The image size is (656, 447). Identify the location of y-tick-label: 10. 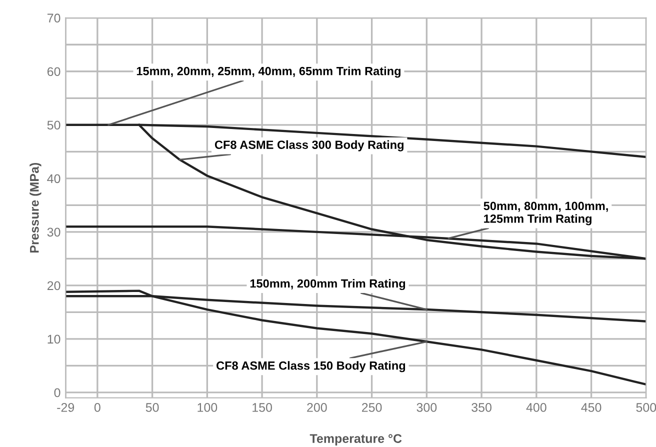
(54, 339).